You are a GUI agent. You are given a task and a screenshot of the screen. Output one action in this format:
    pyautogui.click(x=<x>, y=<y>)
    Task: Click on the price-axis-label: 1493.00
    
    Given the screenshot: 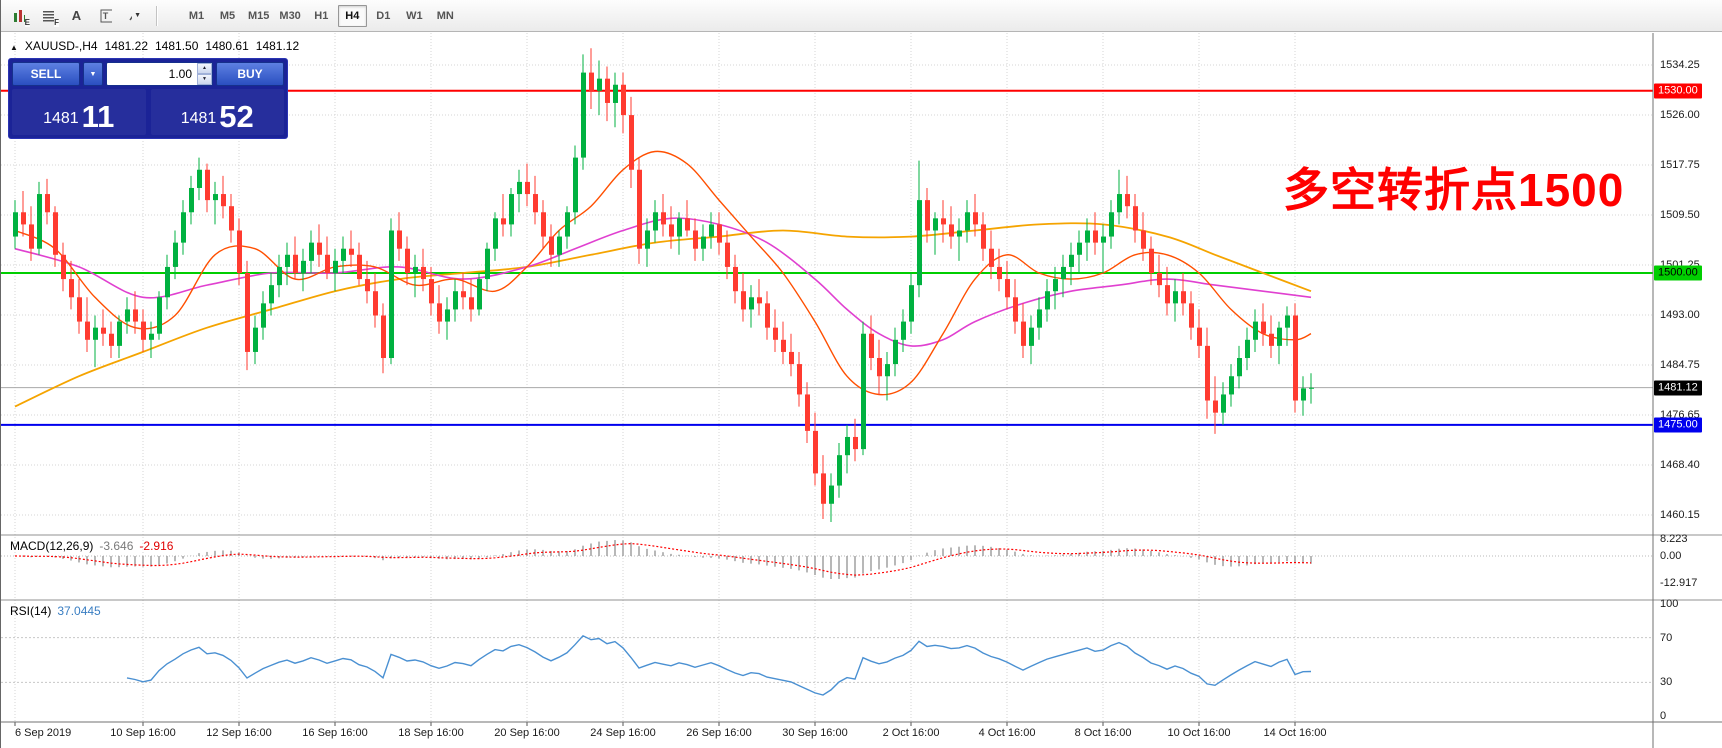 What is the action you would take?
    pyautogui.click(x=1680, y=315)
    